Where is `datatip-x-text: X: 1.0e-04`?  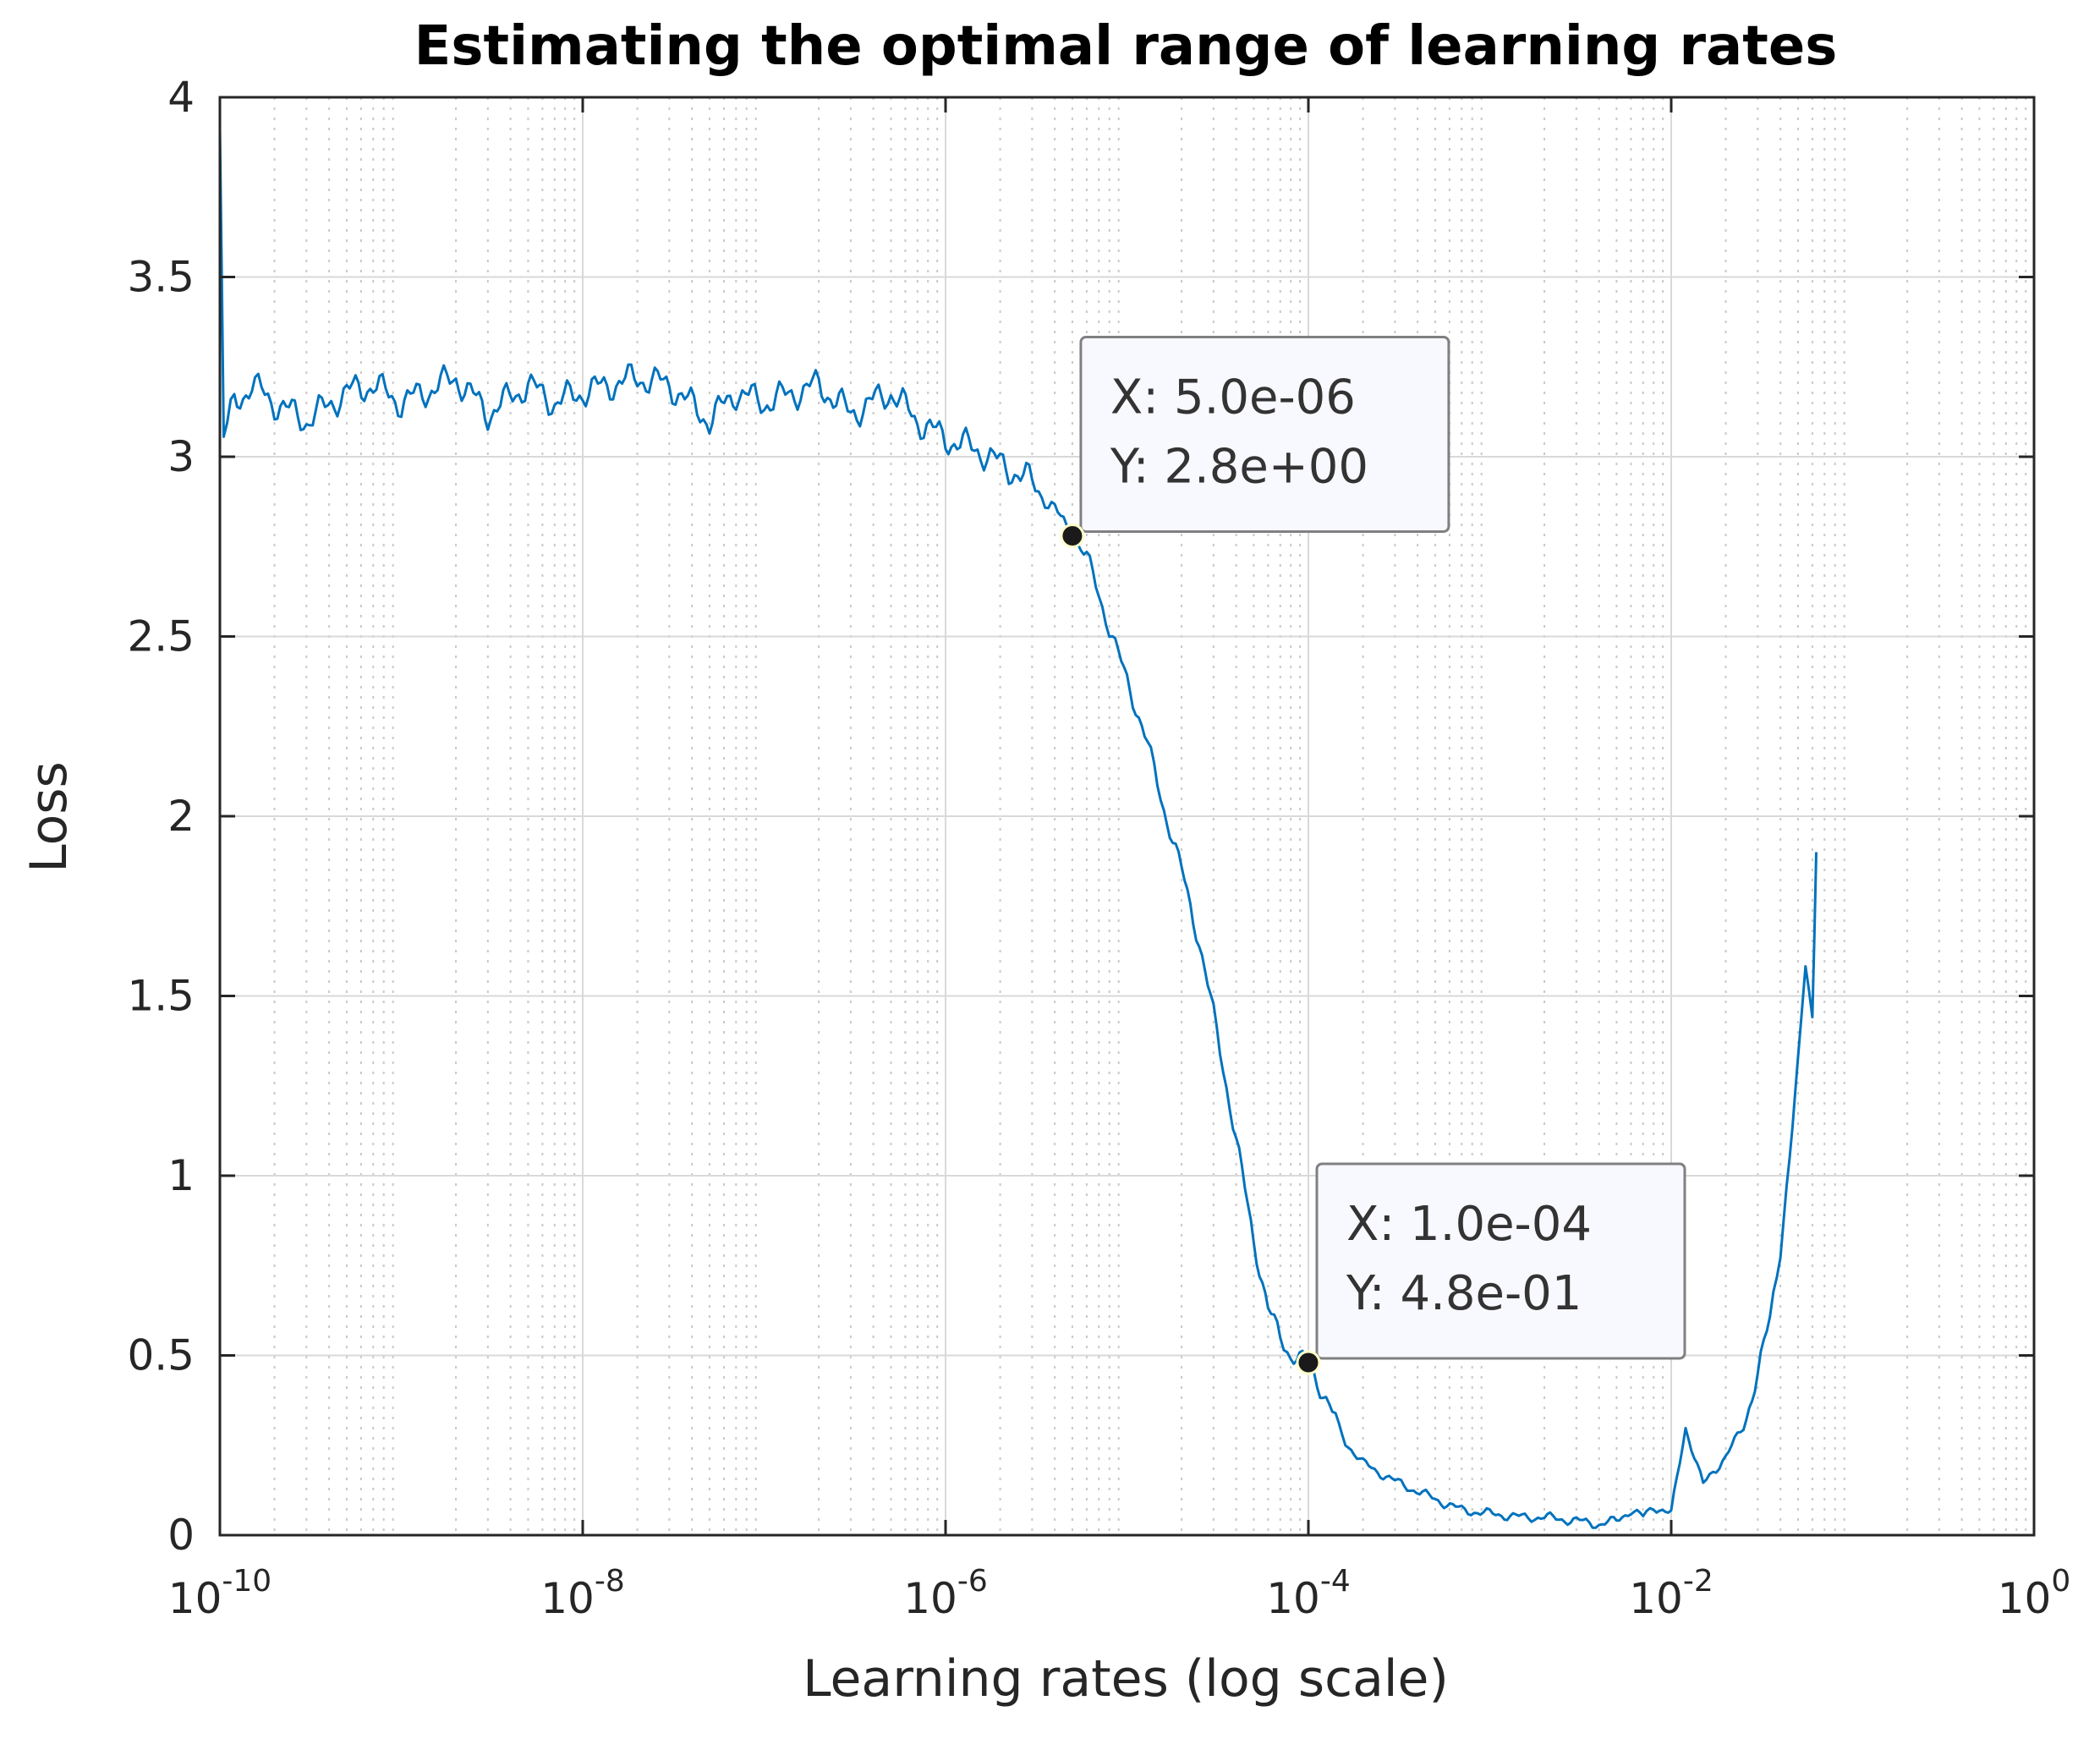 datatip-x-text: X: 1.0e-04 is located at coordinates (1469, 1224).